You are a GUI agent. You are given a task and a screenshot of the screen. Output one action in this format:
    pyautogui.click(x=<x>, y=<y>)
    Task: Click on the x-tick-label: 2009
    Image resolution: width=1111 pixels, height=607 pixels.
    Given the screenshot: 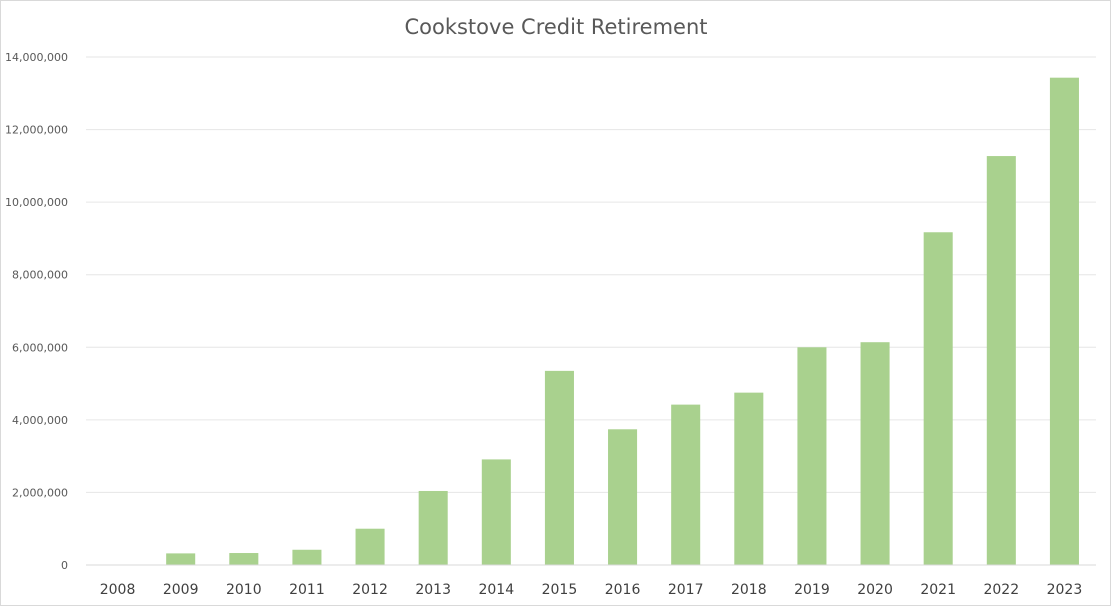 What is the action you would take?
    pyautogui.click(x=181, y=590)
    